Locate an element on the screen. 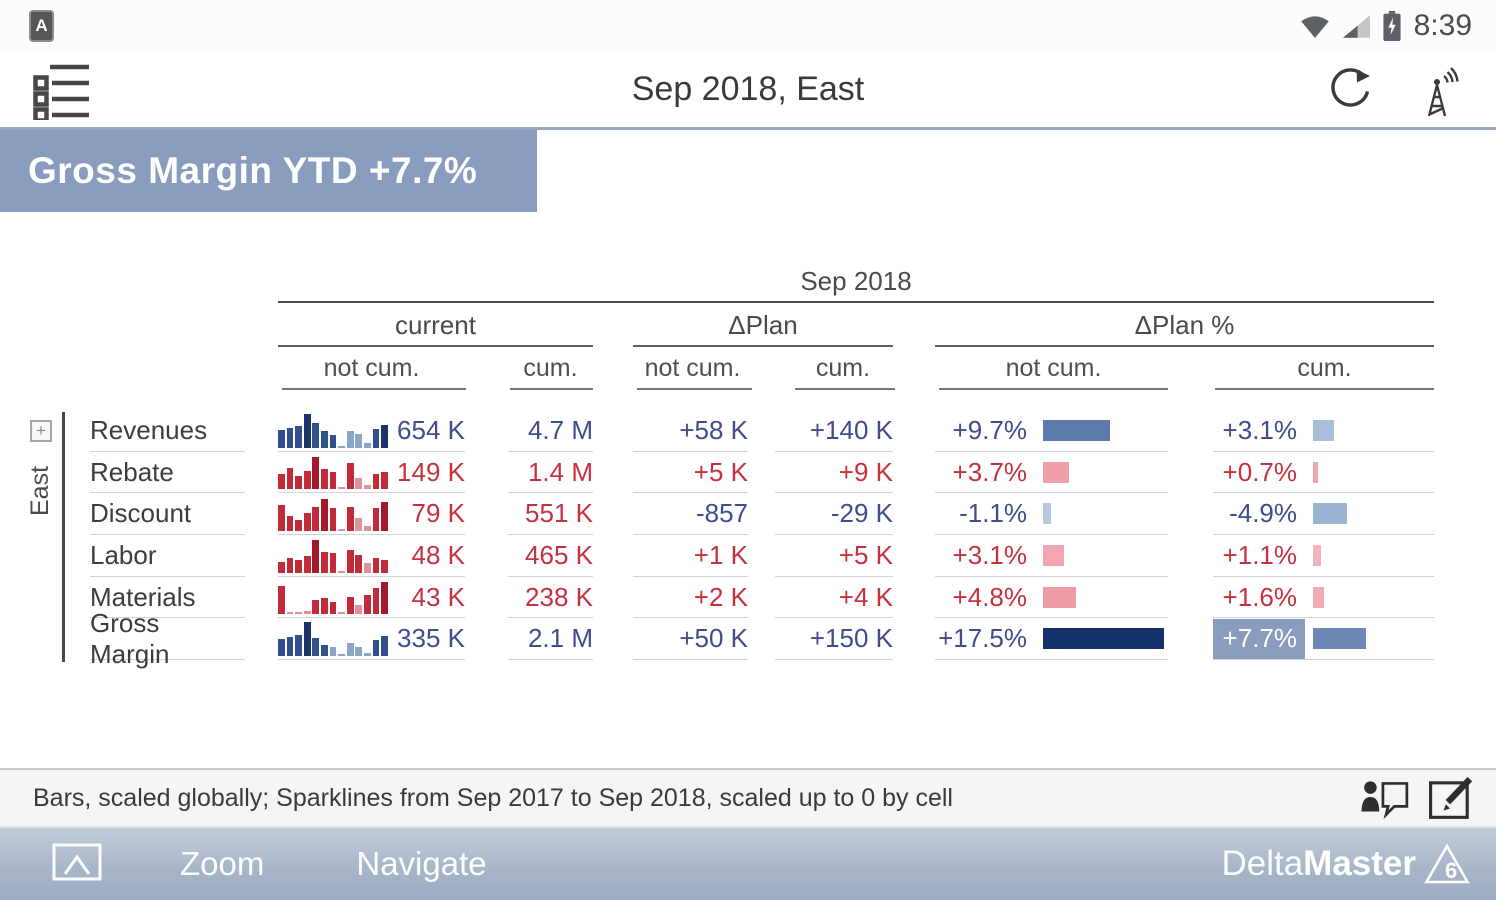 This screenshot has height=900, width=1496. comment-contact-icon is located at coordinates (1385, 798).